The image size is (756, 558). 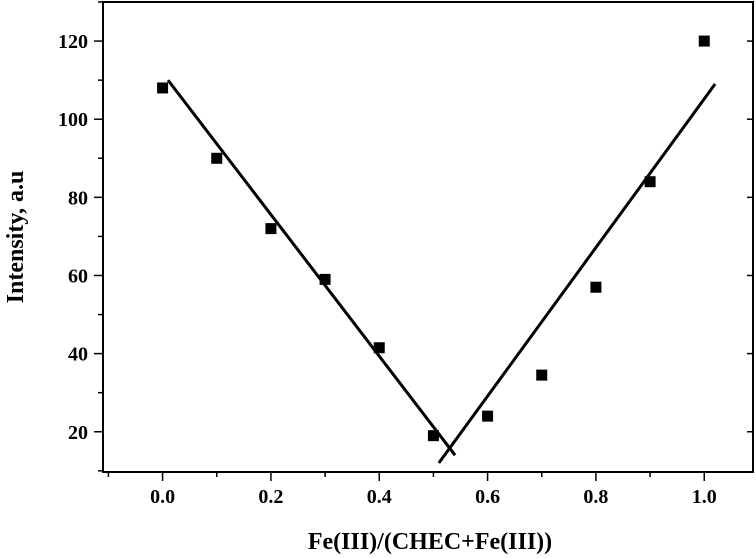 What do you see at coordinates (487, 497) in the screenshot?
I see `x-tick-label: 0.6` at bounding box center [487, 497].